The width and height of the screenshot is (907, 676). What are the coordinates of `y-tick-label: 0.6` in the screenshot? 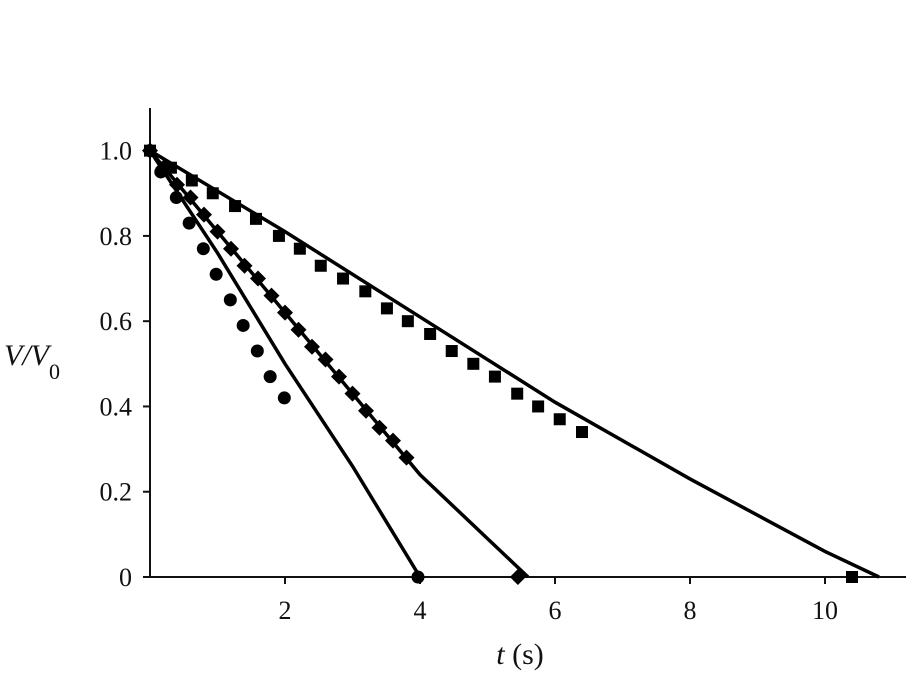 It's located at (116, 321).